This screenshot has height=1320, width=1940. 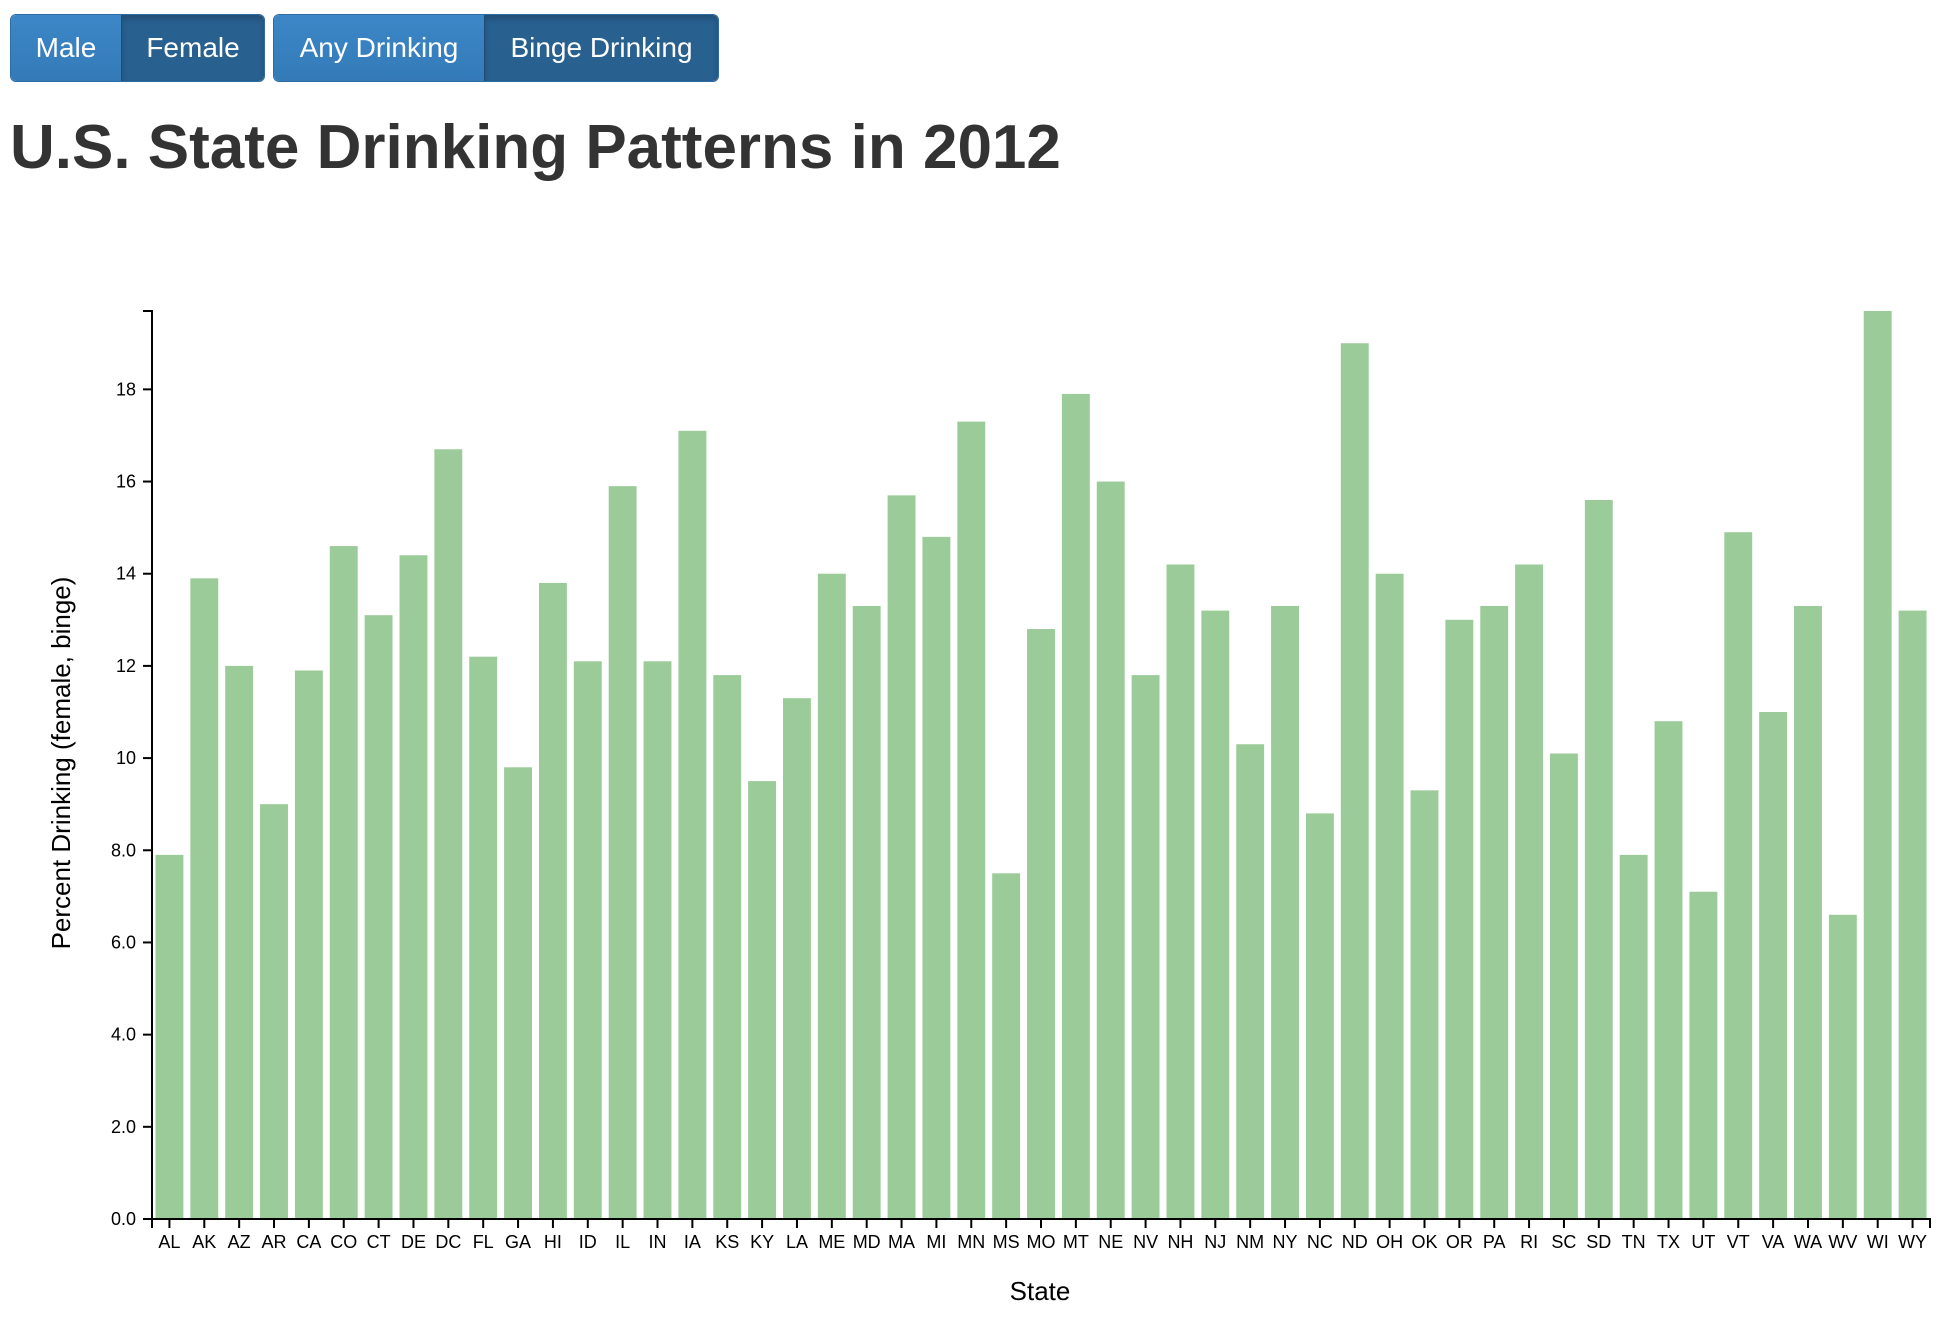 I want to click on x-tick-label-ia: IA, so click(x=692, y=1242).